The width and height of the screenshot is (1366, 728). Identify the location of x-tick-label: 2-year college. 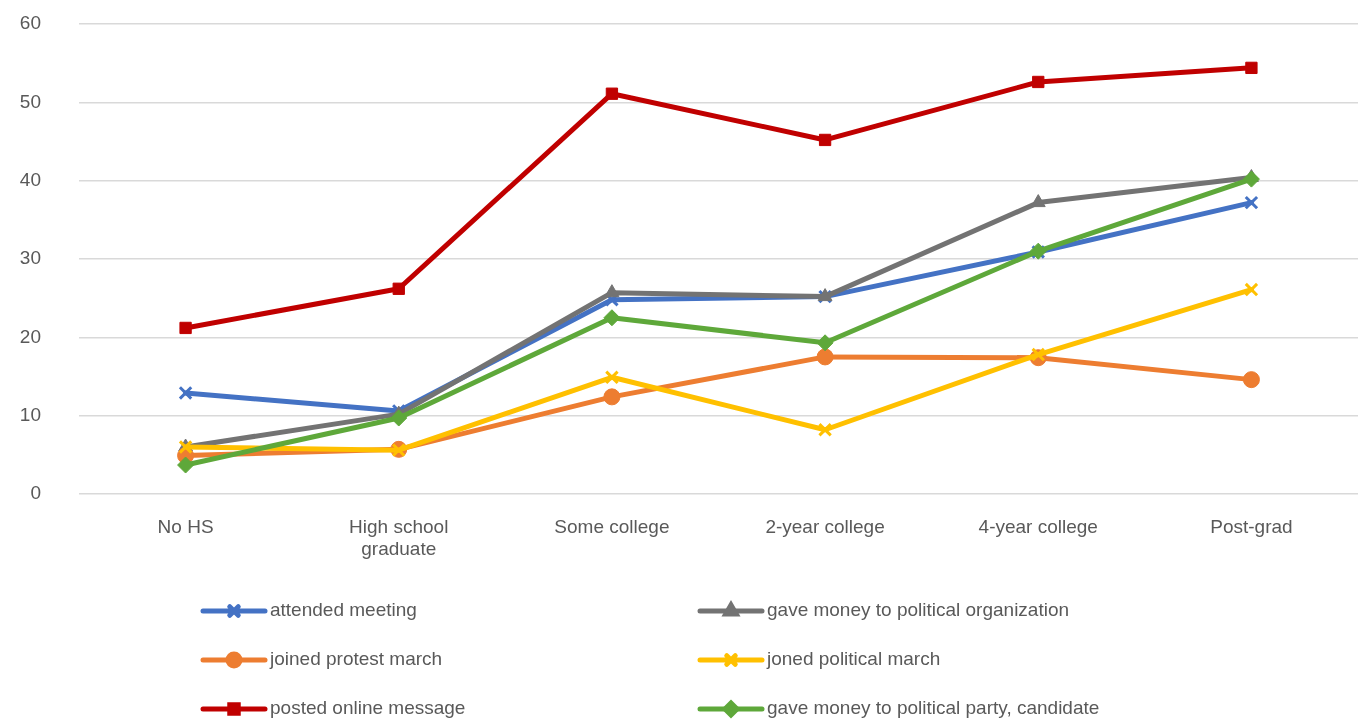
(825, 526).